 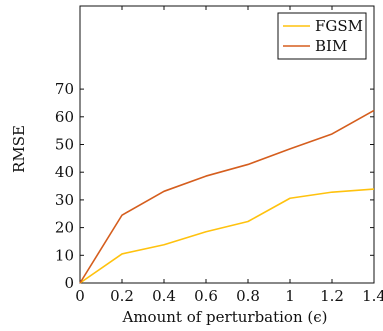 What do you see at coordinates (332, 296) in the screenshot?
I see `x-tick-label: 1.2` at bounding box center [332, 296].